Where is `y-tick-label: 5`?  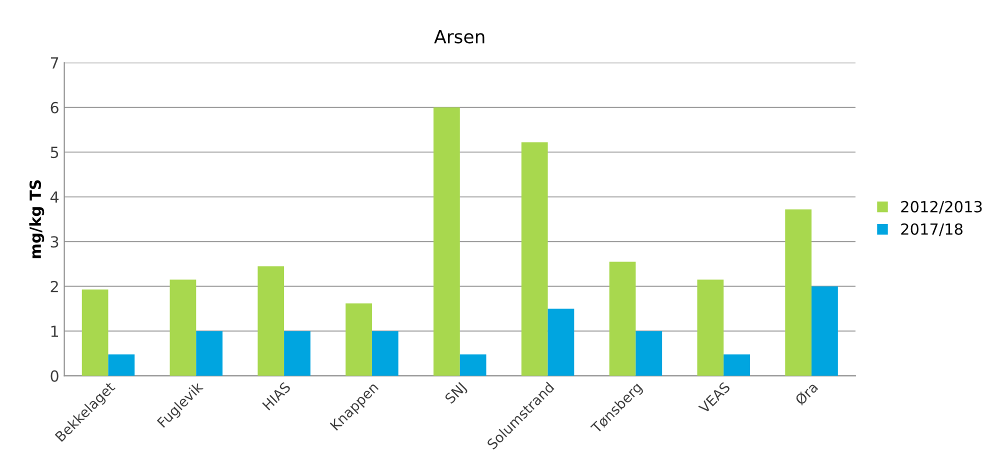 y-tick-label: 5 is located at coordinates (54, 152).